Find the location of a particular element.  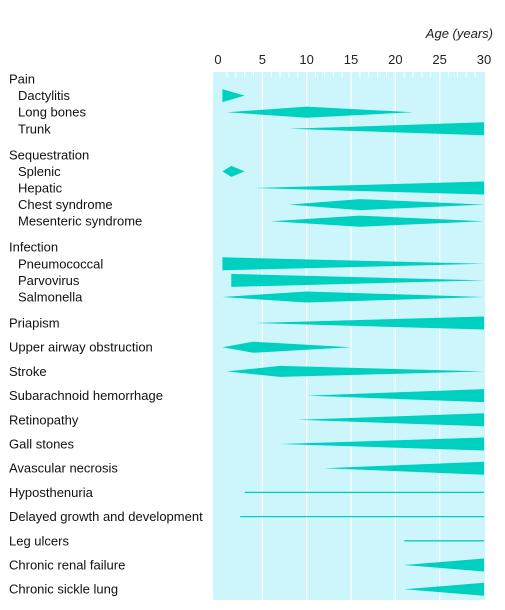

range-mark-retinopathy is located at coordinates (390, 420).